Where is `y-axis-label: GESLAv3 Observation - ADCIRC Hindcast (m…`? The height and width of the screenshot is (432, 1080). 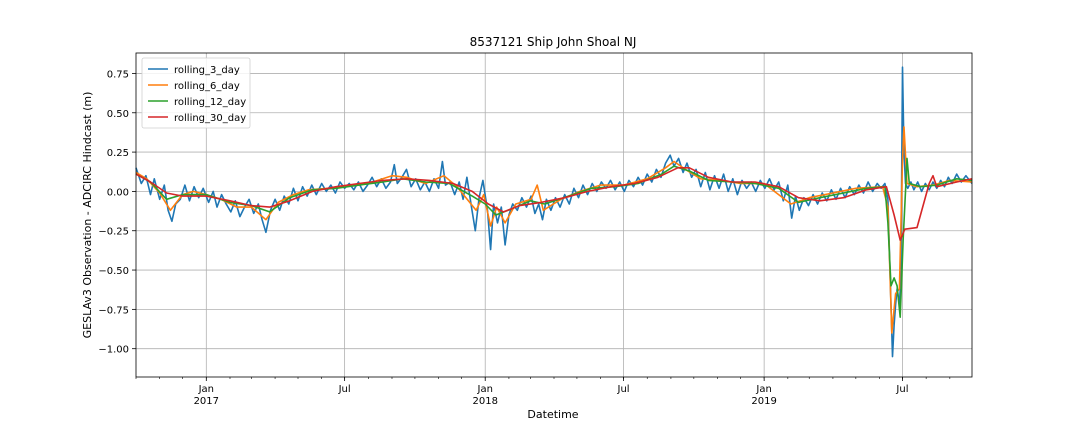
y-axis-label: GESLAv3 Observation - ADCIRC Hindcast (m… is located at coordinates (87, 215).